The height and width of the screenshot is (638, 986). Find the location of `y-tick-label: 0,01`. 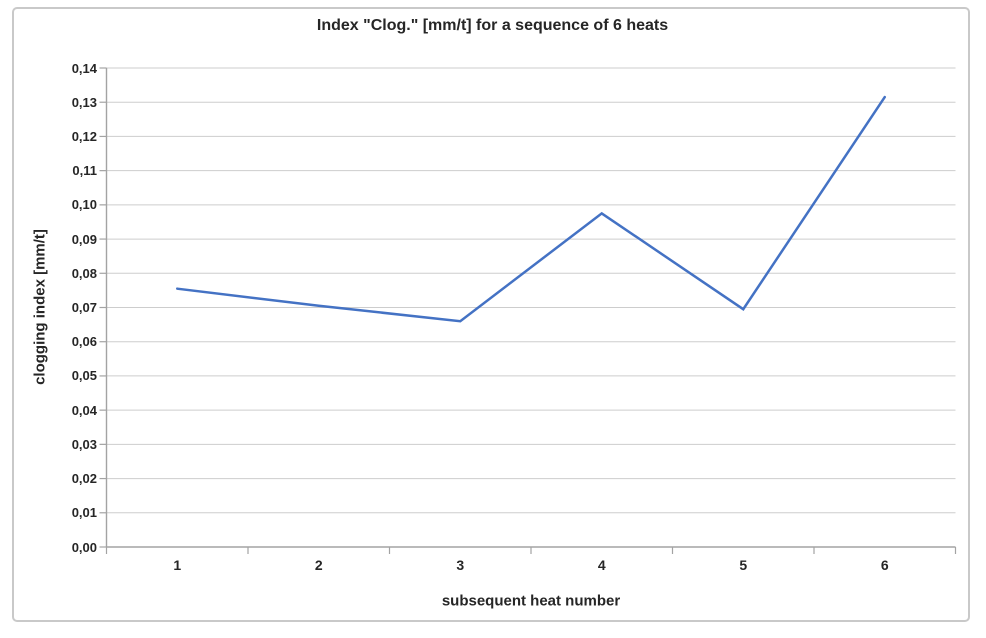

y-tick-label: 0,01 is located at coordinates (84, 513).